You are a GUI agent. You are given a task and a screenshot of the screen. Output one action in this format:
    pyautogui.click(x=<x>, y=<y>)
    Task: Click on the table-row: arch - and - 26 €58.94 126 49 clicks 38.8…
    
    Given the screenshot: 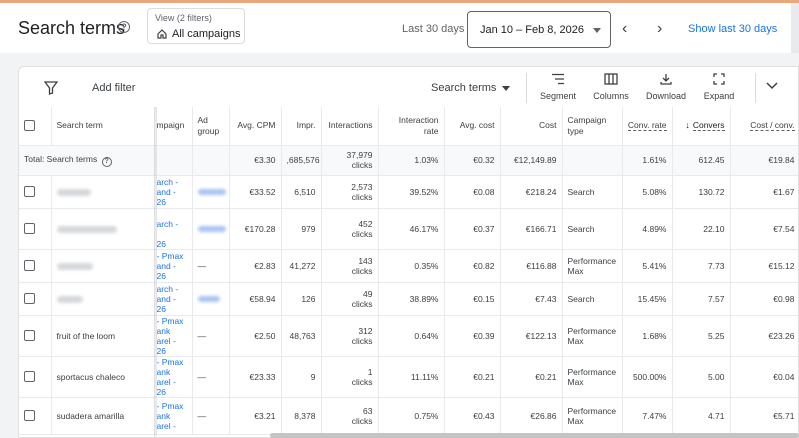 What is the action you would take?
    pyautogui.click(x=408, y=299)
    